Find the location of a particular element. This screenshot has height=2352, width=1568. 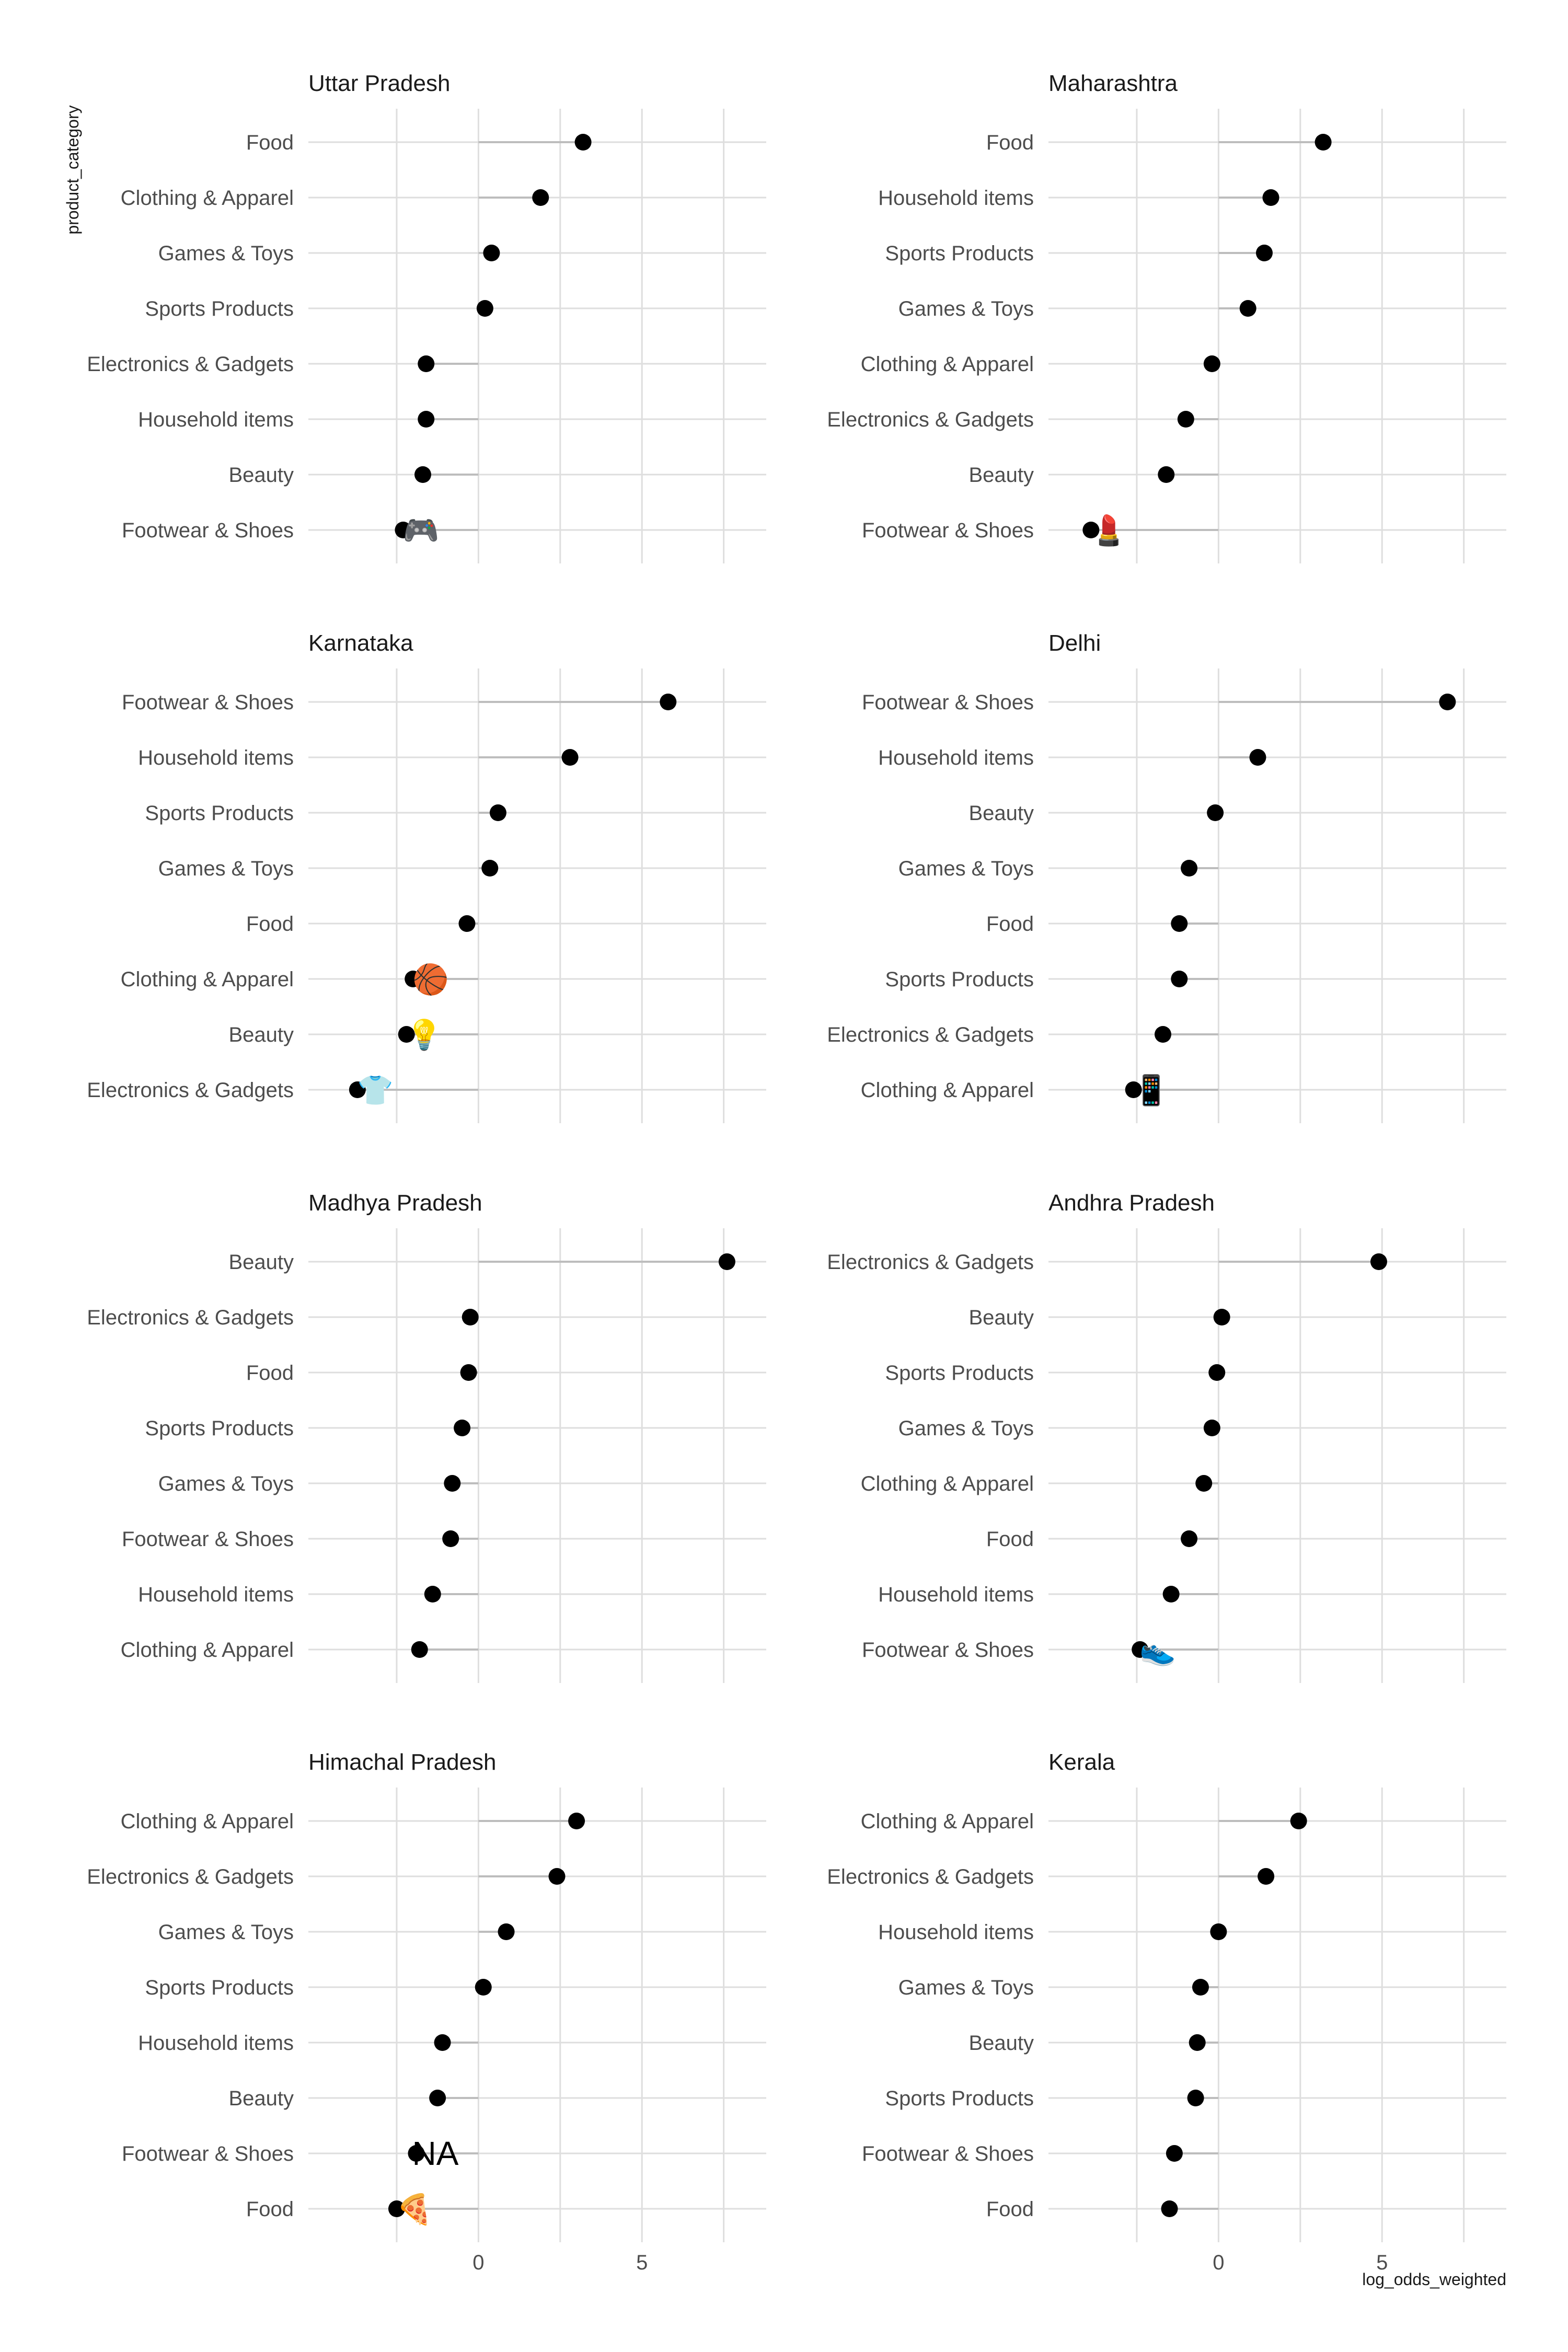

na-label: NA is located at coordinates (435, 2153).